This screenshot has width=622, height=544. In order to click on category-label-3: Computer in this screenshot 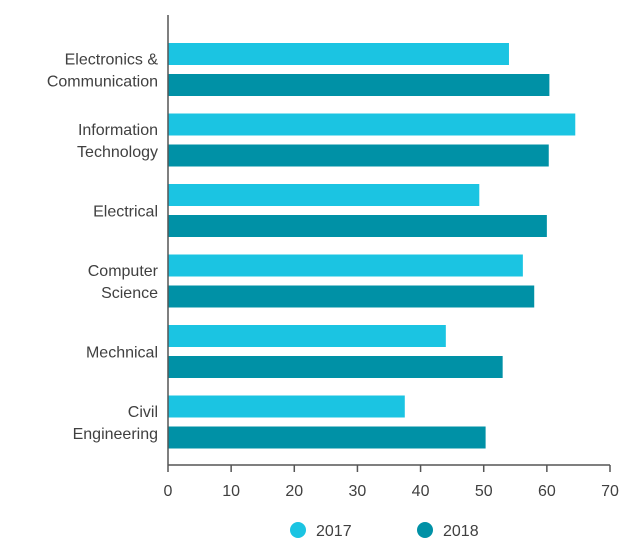, I will do `click(123, 271)`.